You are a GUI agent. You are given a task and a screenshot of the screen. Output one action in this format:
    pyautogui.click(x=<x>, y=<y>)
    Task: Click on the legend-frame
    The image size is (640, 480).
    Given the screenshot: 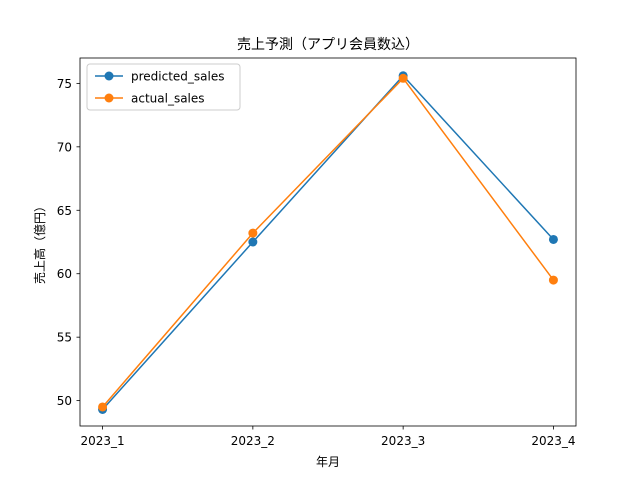 What is the action you would take?
    pyautogui.click(x=163, y=87)
    